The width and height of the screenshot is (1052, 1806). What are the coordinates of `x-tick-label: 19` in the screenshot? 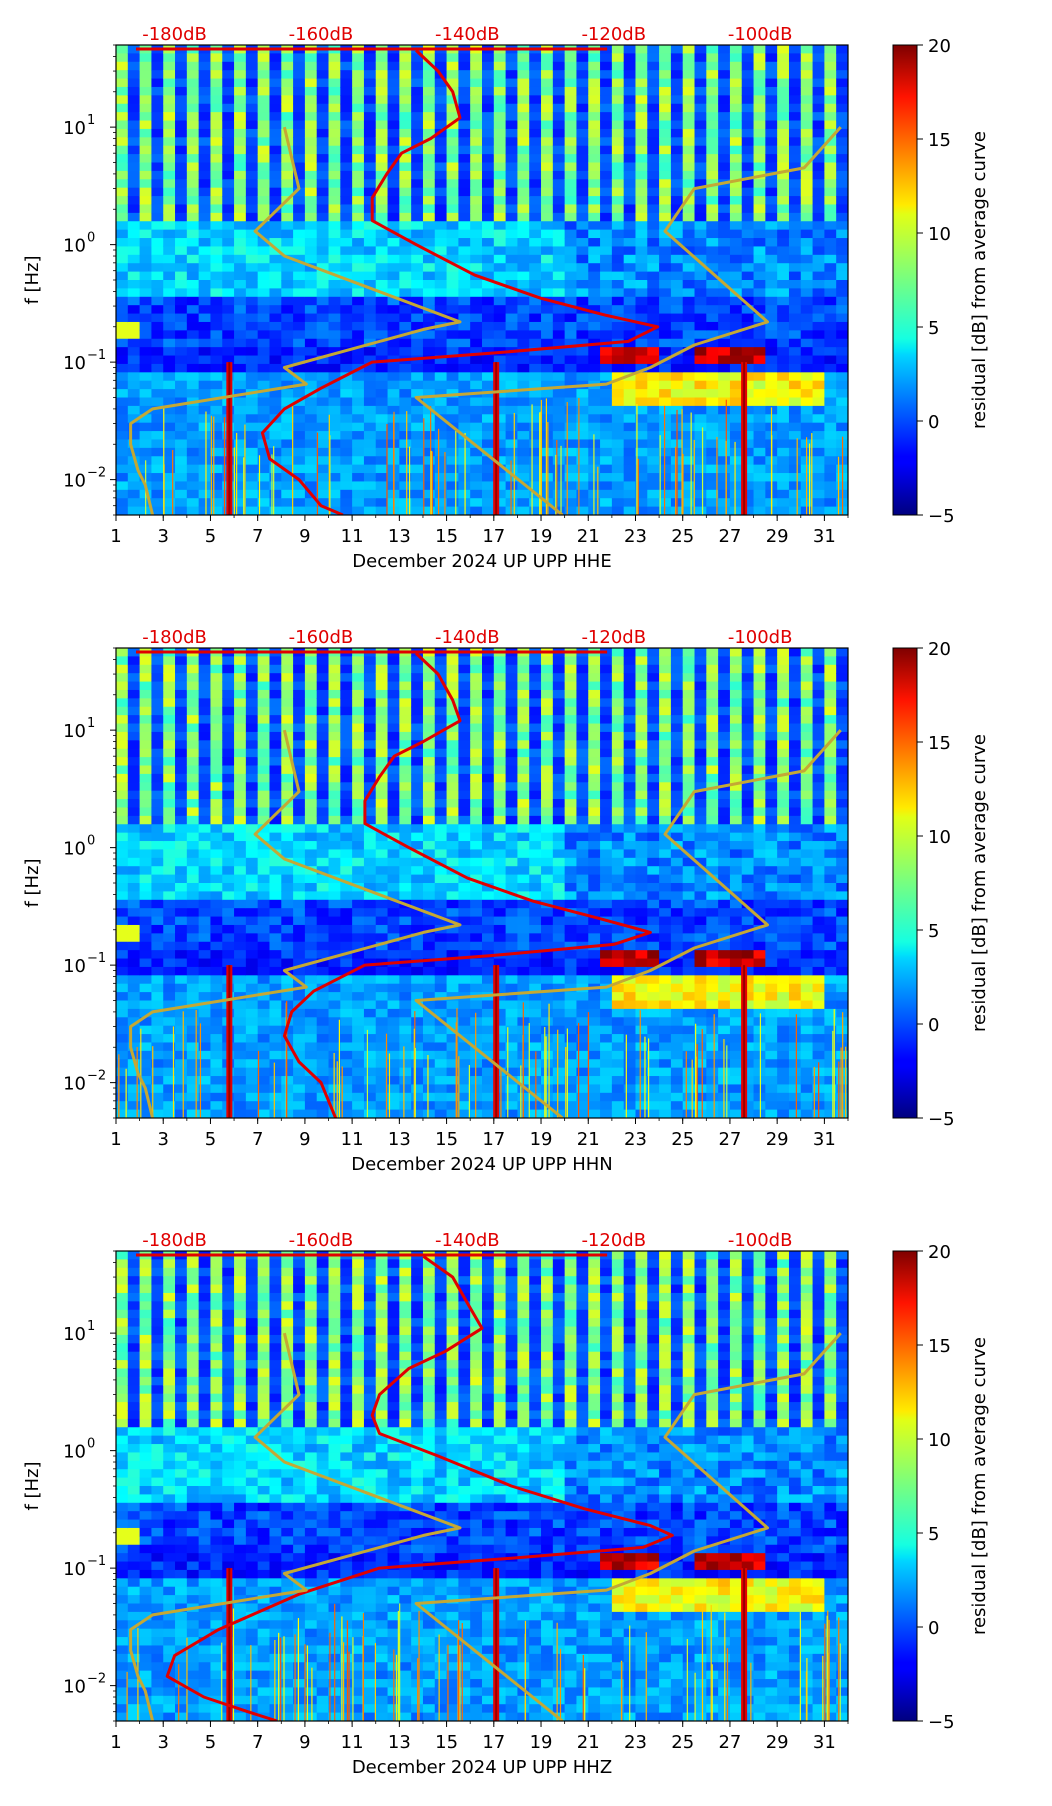 It's located at (541, 536).